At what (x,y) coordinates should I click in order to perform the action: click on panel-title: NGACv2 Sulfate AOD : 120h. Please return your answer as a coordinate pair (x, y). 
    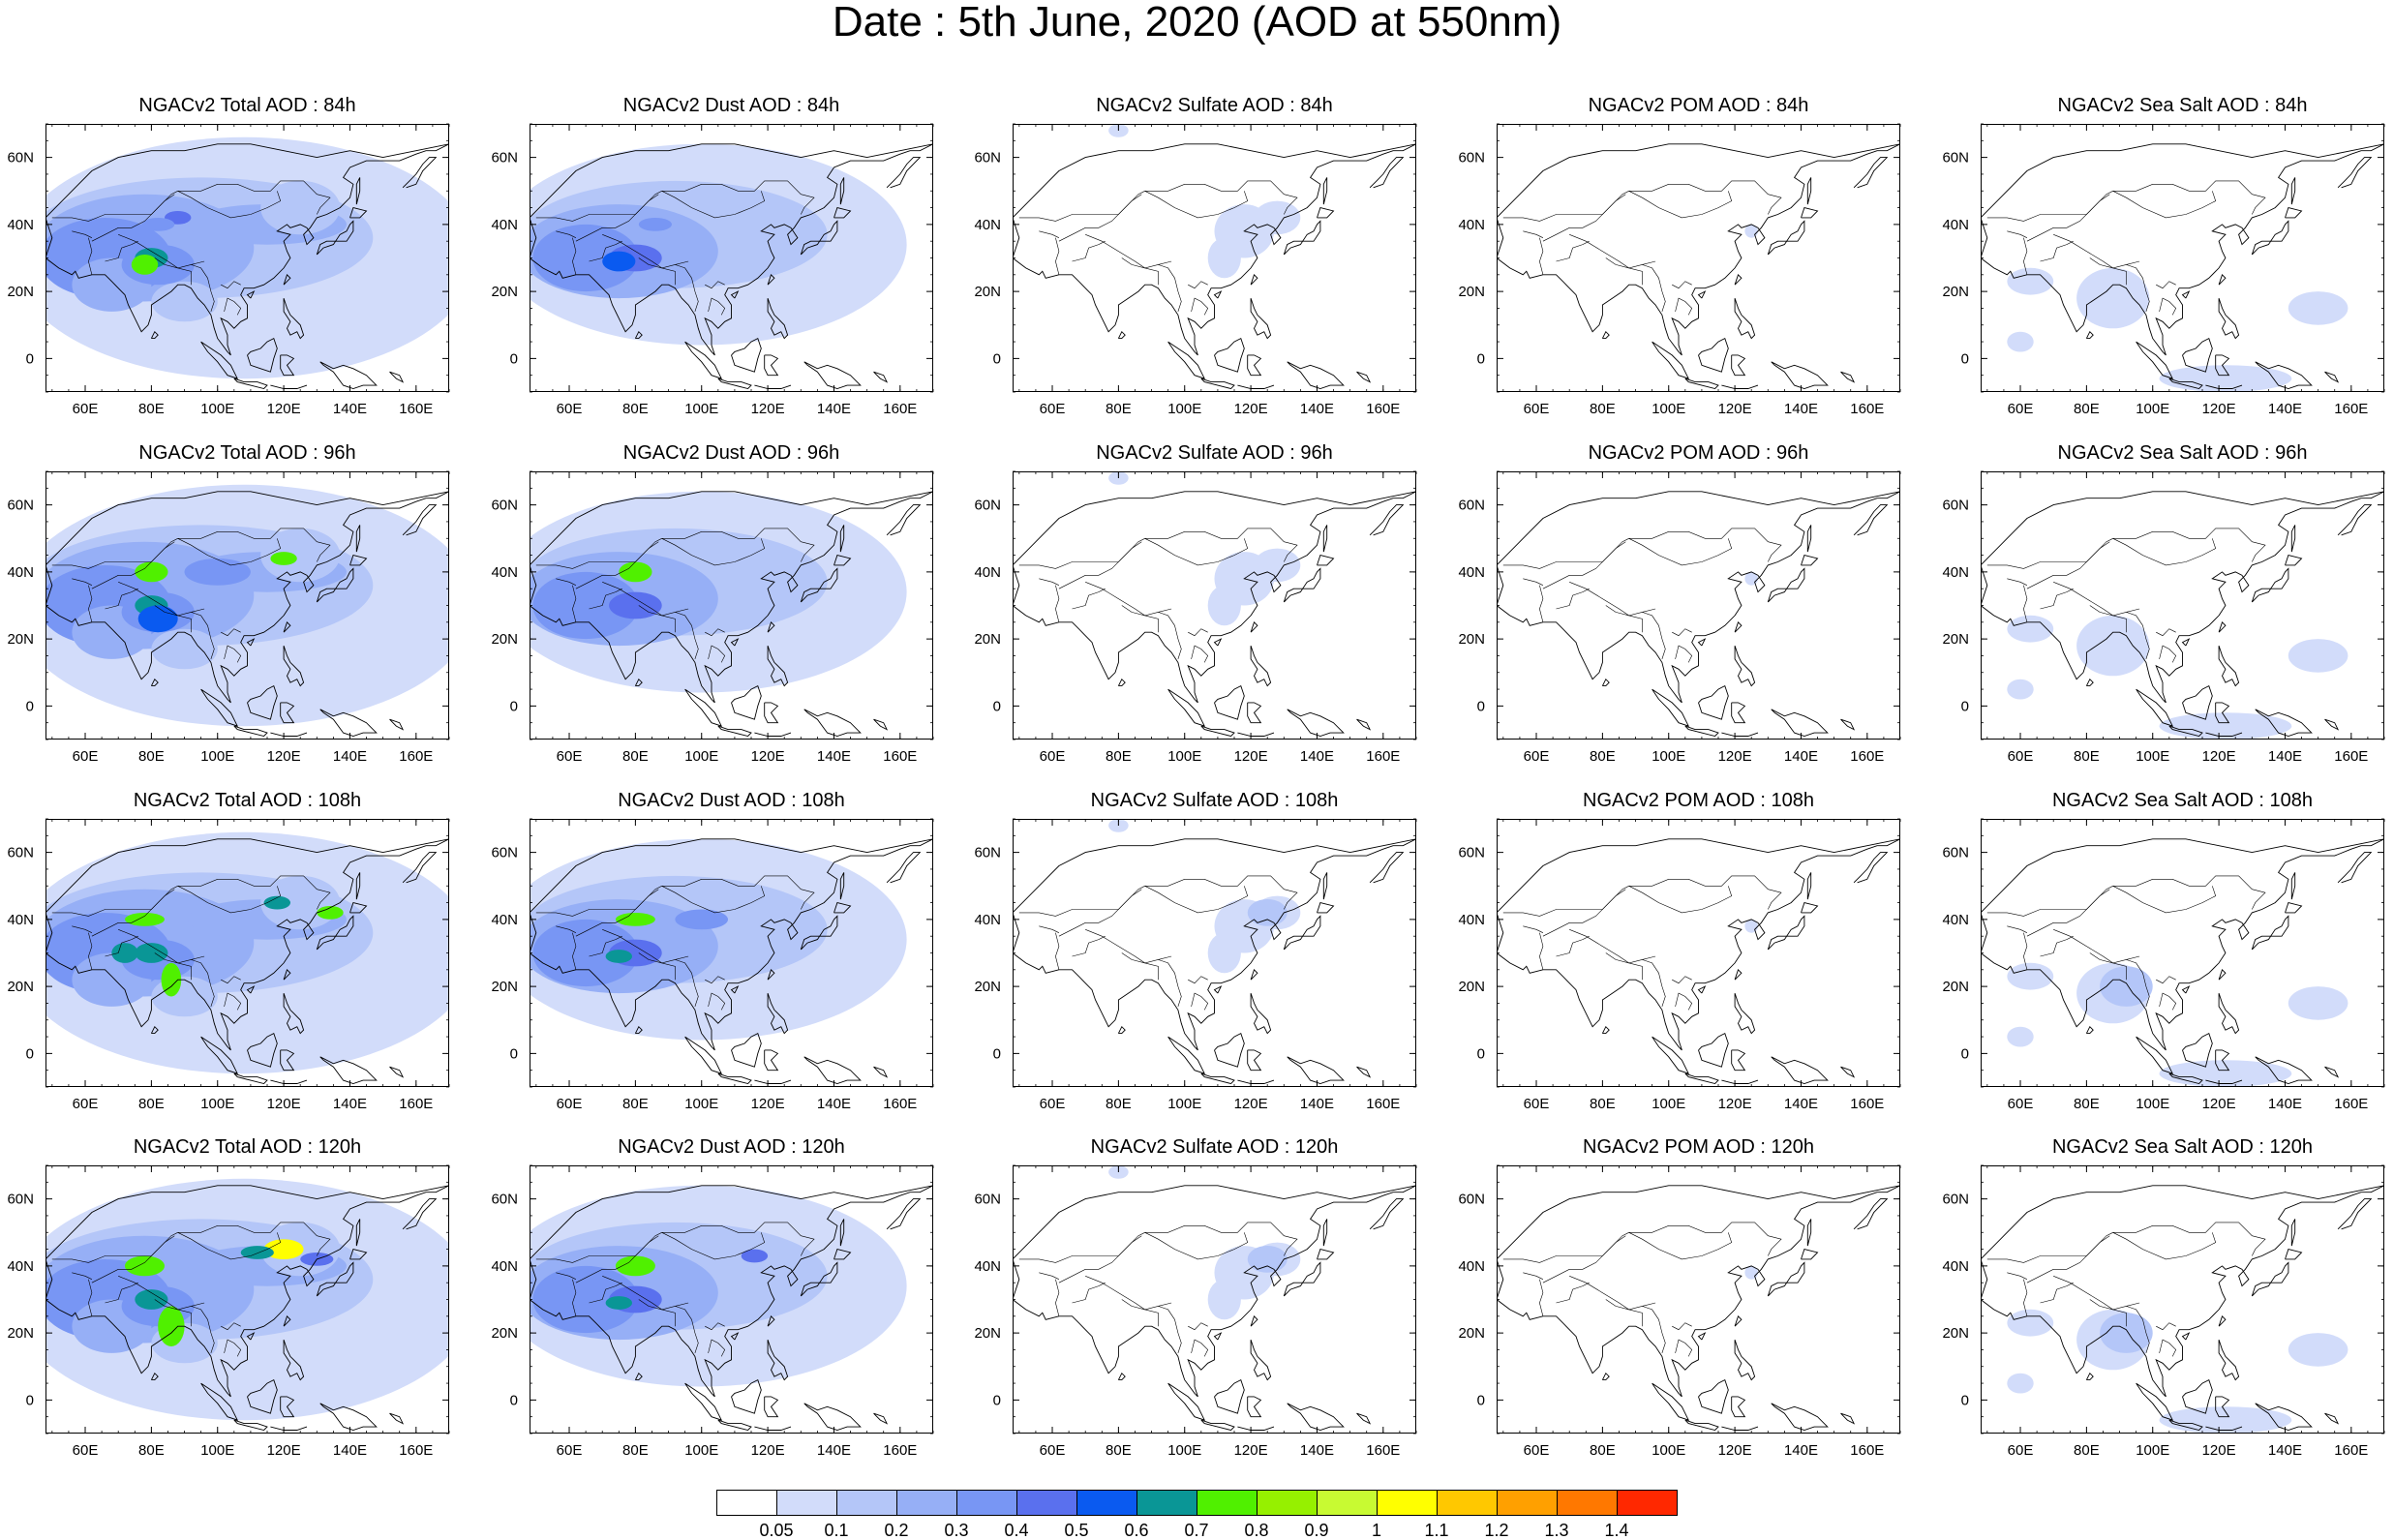
    Looking at the image, I should click on (1214, 1147).